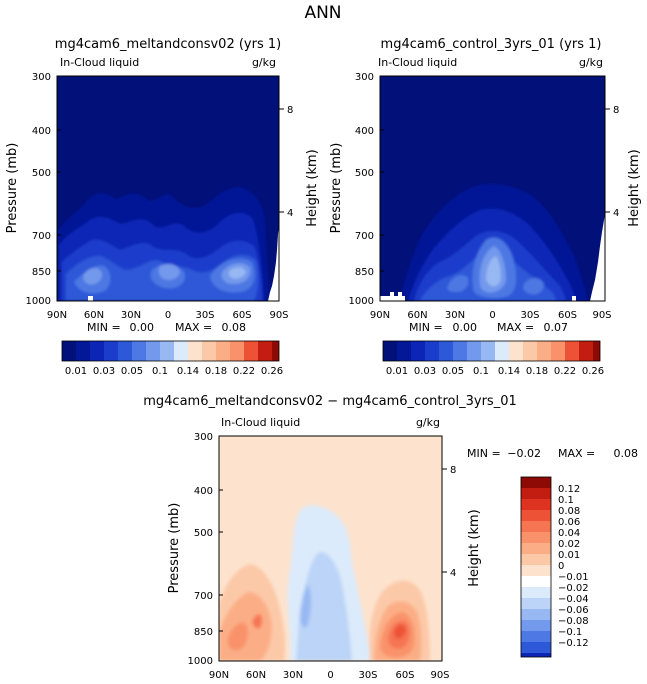  What do you see at coordinates (569, 489) in the screenshot?
I see `panel-c-cb-label-0: 0.12` at bounding box center [569, 489].